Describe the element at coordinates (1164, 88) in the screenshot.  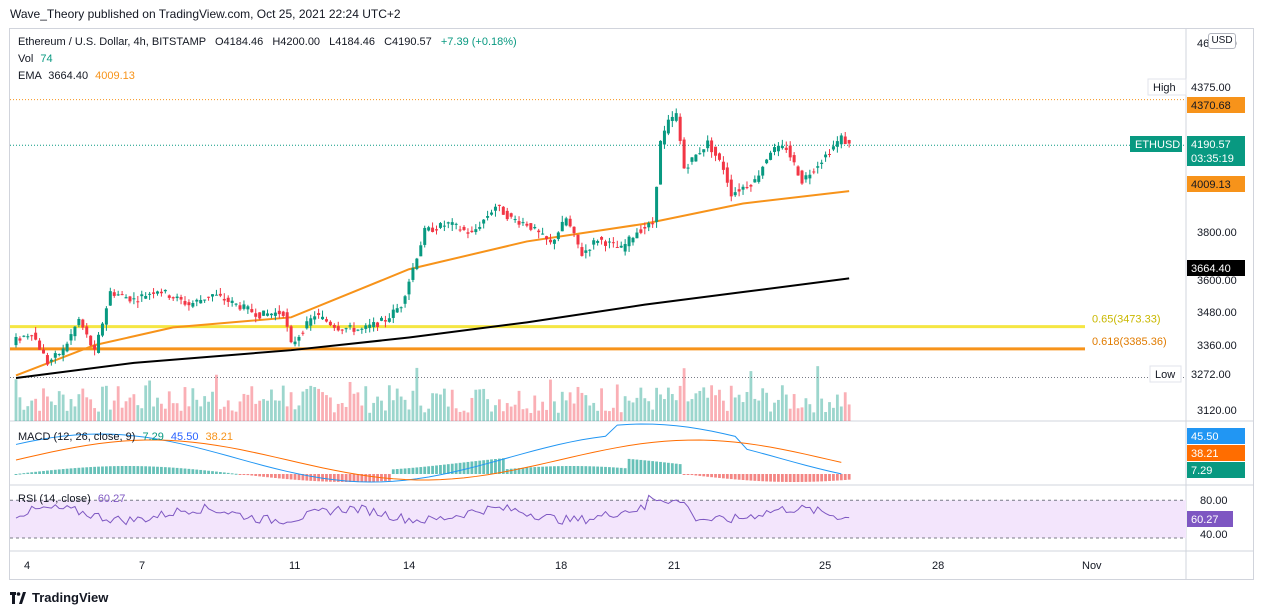
I see `price-marker-label: High` at that location.